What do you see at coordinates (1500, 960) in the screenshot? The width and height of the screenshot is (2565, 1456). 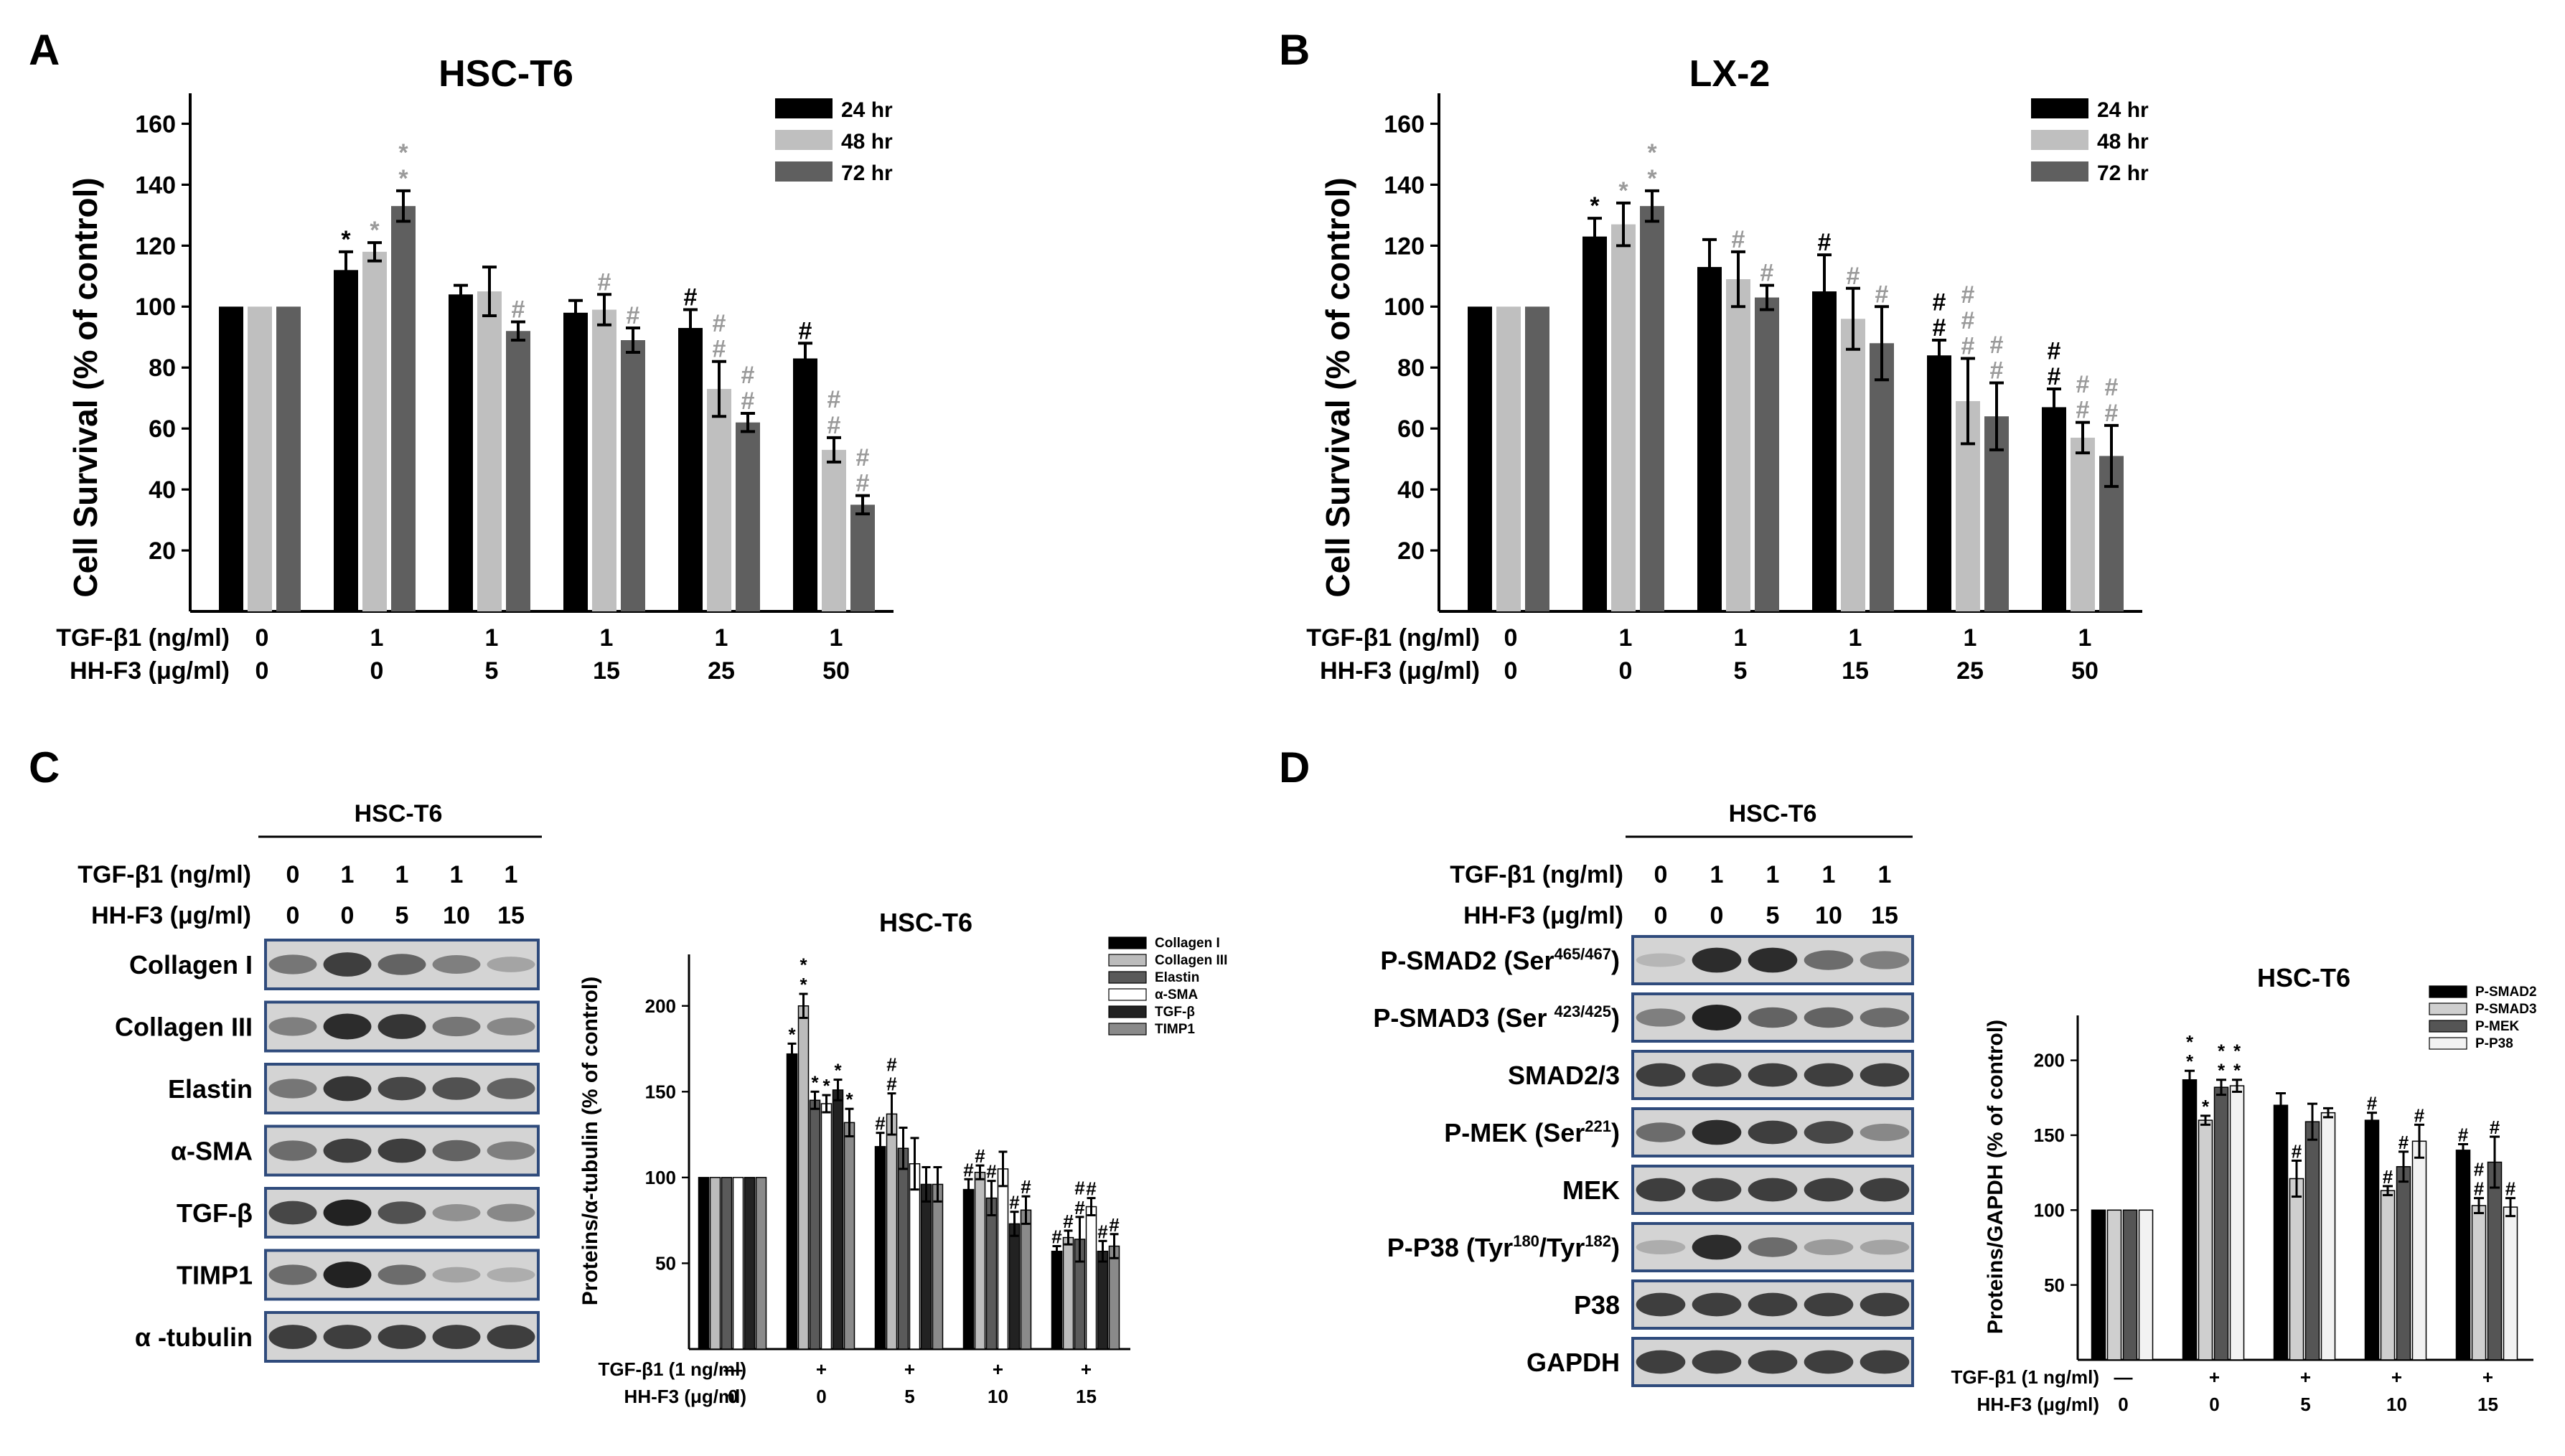 I see `blot-row-label: P-SMAD2 (Ser465/467)` at bounding box center [1500, 960].